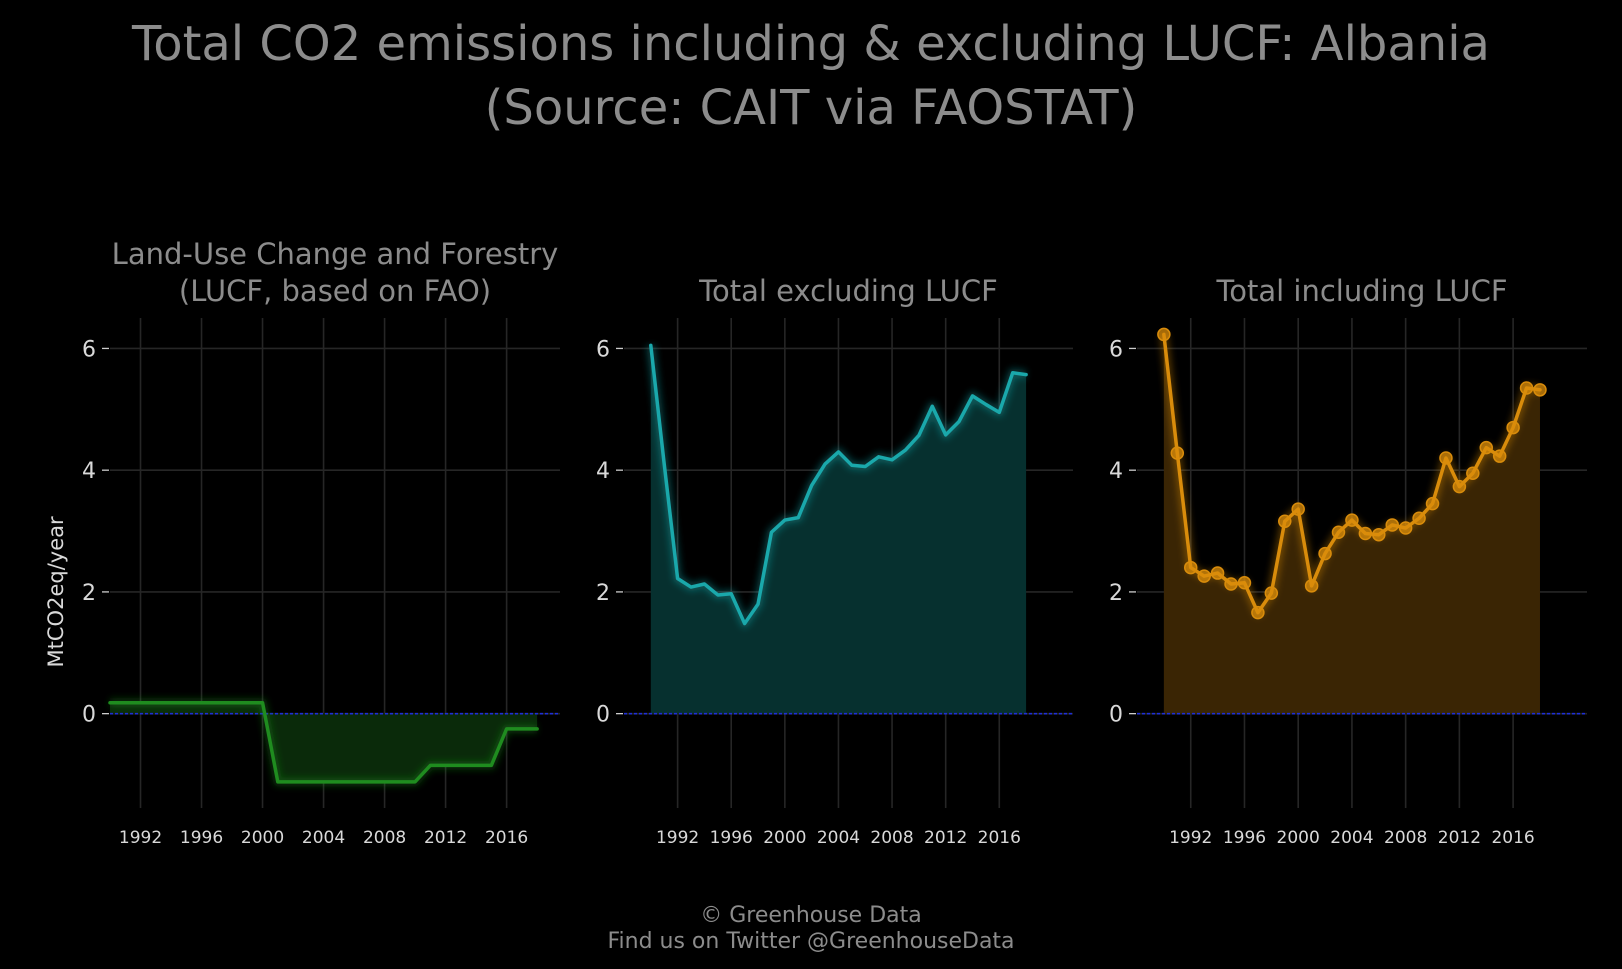 The height and width of the screenshot is (969, 1622). I want to click on panel-1-xtick-label-2004: 2004, so click(323, 838).